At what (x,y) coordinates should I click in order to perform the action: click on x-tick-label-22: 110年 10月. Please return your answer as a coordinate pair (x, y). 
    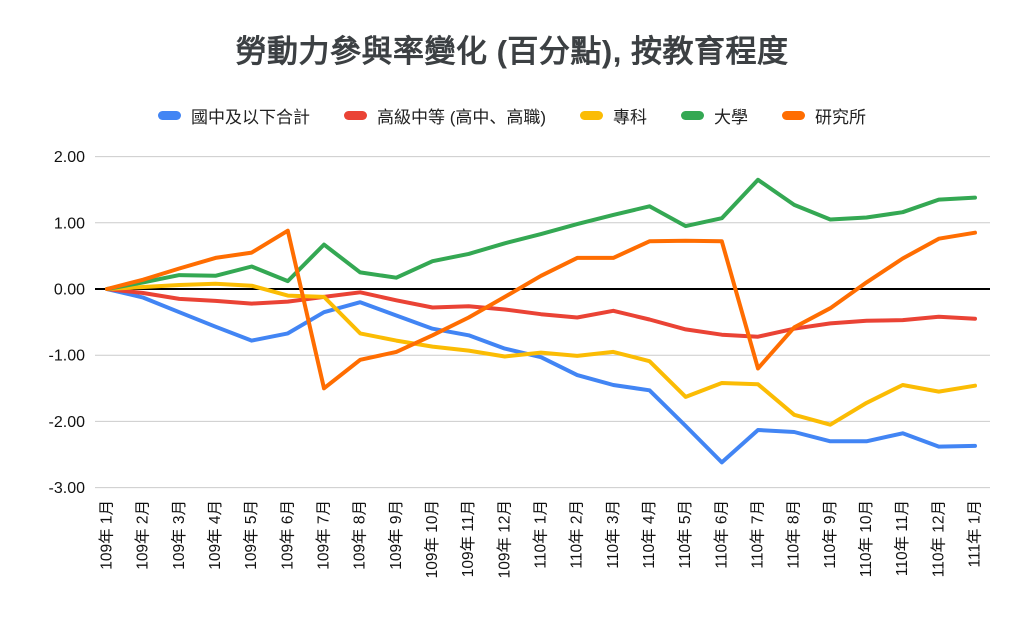
    Looking at the image, I should click on (866, 538).